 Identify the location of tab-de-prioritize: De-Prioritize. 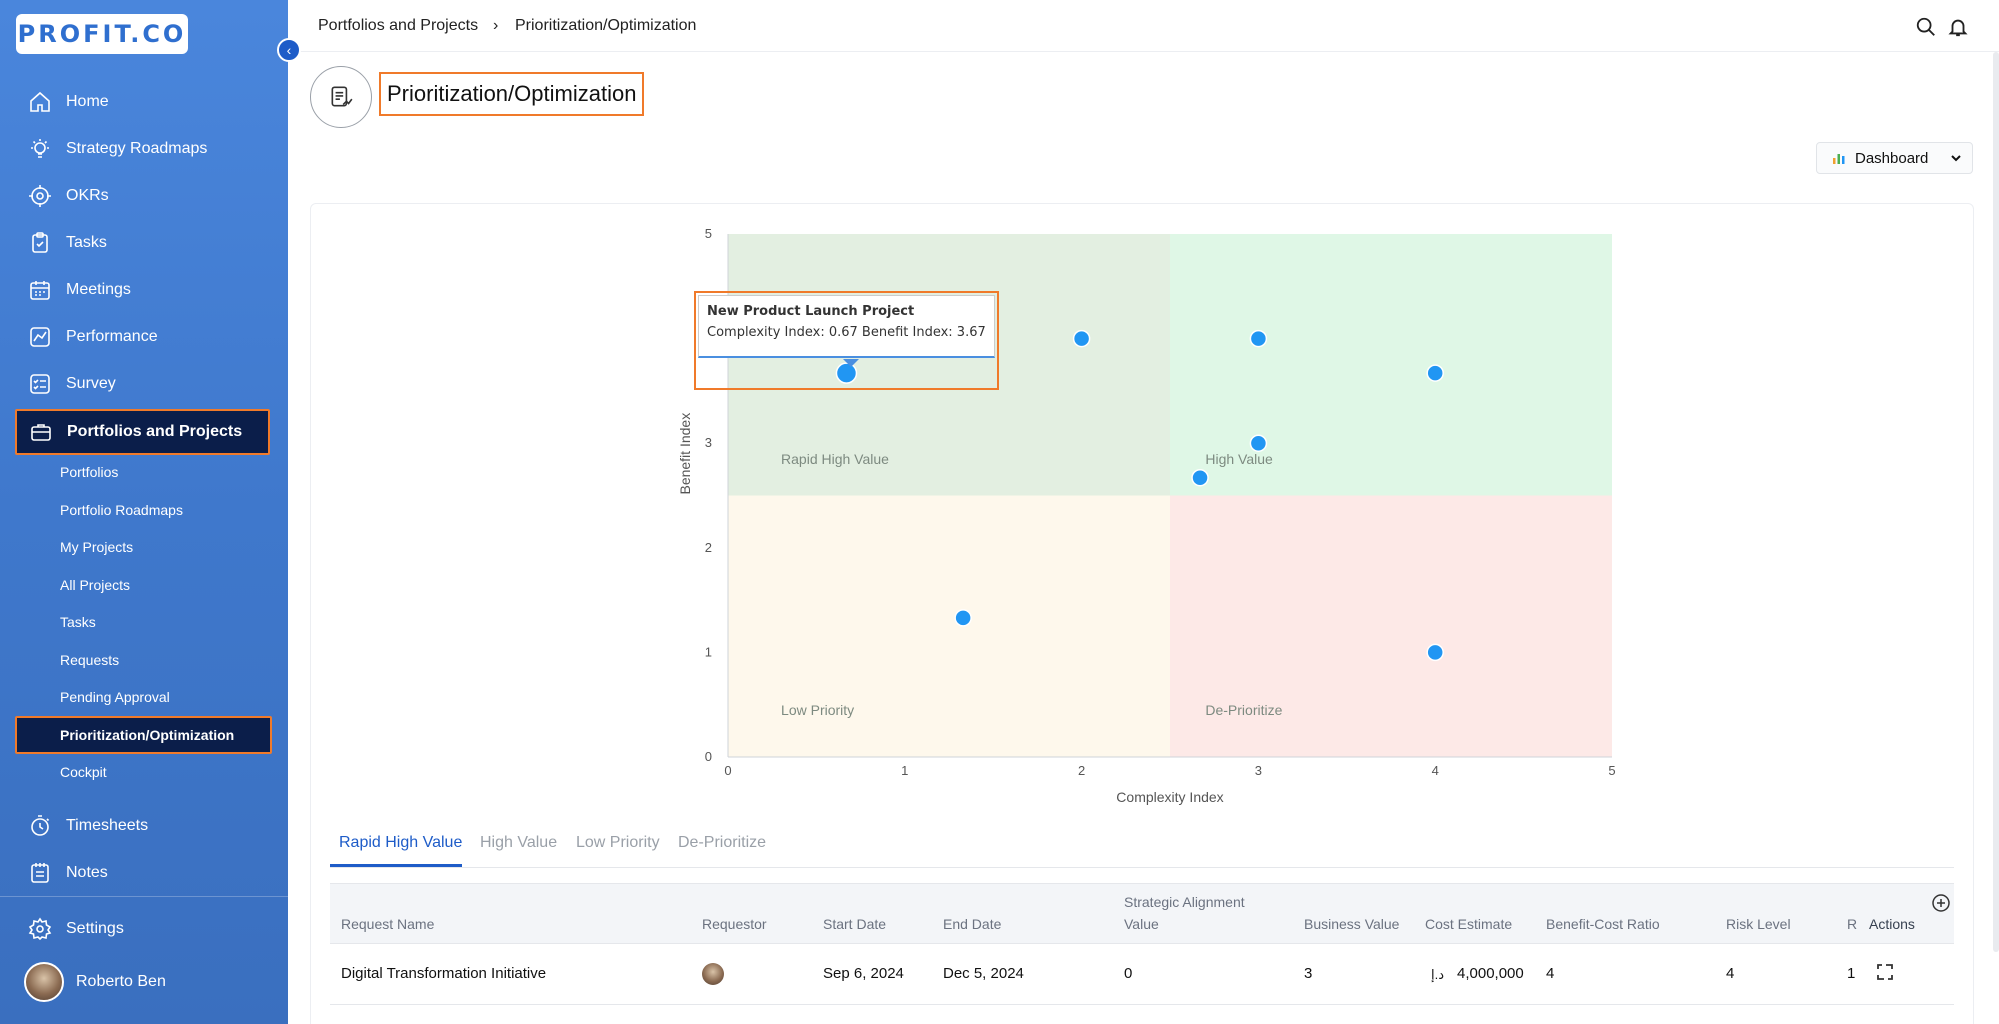
(722, 842).